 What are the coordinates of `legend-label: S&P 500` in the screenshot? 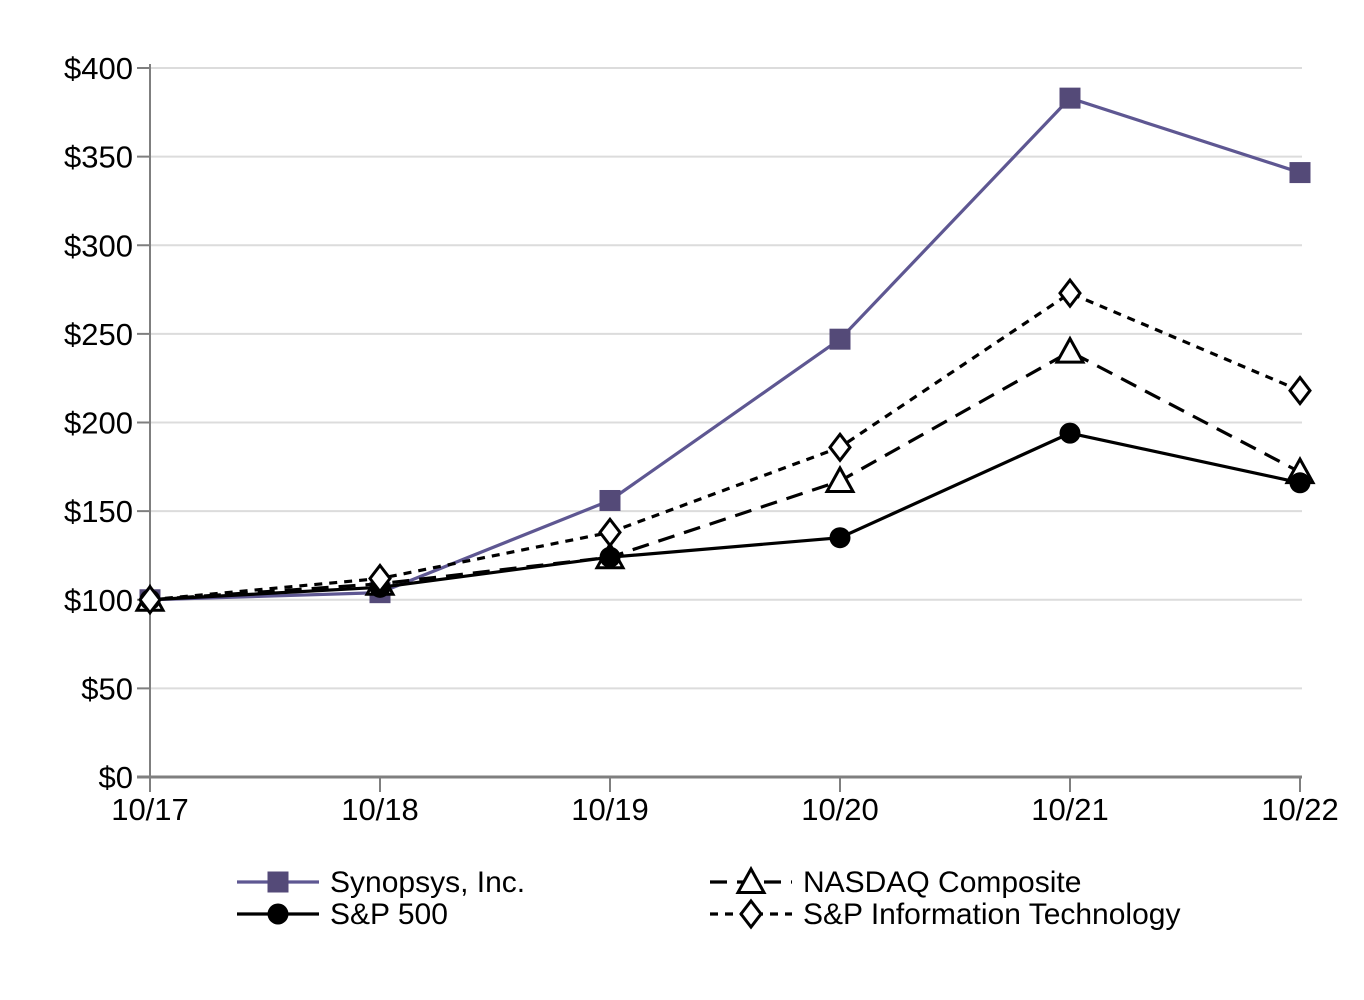 It's located at (389, 914).